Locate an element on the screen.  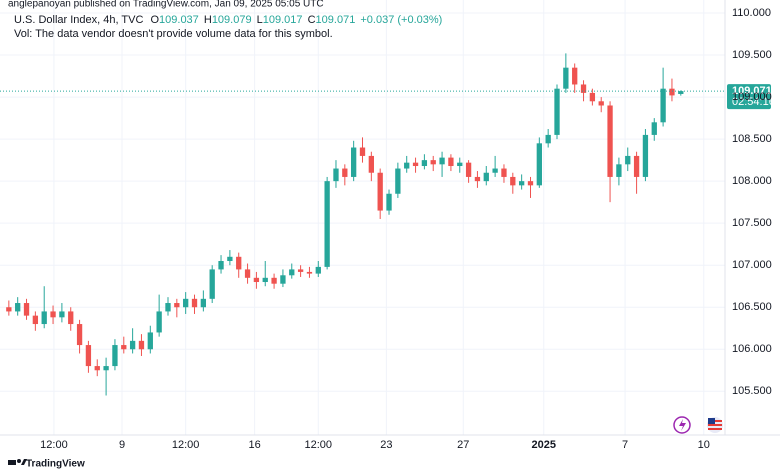
icon-flag is located at coordinates (715, 425).